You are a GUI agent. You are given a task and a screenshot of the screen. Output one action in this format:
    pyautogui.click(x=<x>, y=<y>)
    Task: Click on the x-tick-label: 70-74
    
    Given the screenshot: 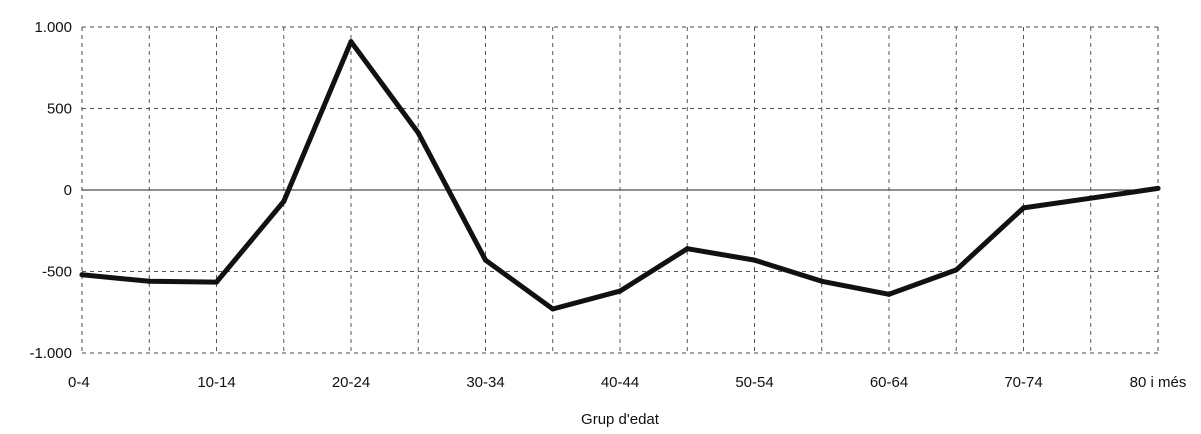 What is the action you would take?
    pyautogui.click(x=1023, y=382)
    